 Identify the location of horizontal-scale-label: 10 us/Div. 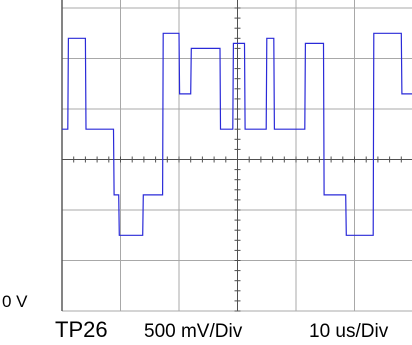
(349, 331).